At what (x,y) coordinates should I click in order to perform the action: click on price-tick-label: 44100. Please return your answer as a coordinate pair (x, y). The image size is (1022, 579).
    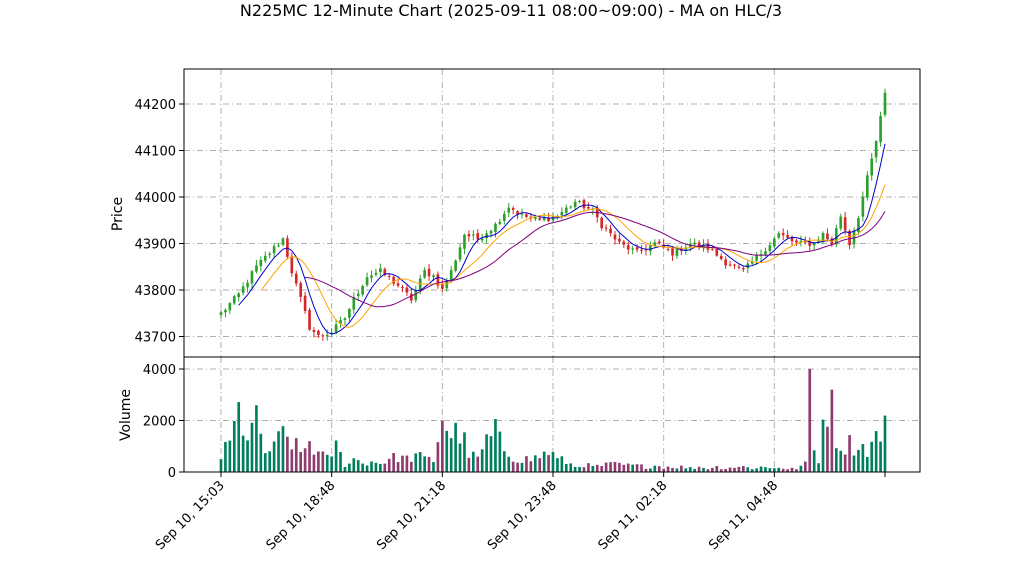
    Looking at the image, I should click on (155, 152).